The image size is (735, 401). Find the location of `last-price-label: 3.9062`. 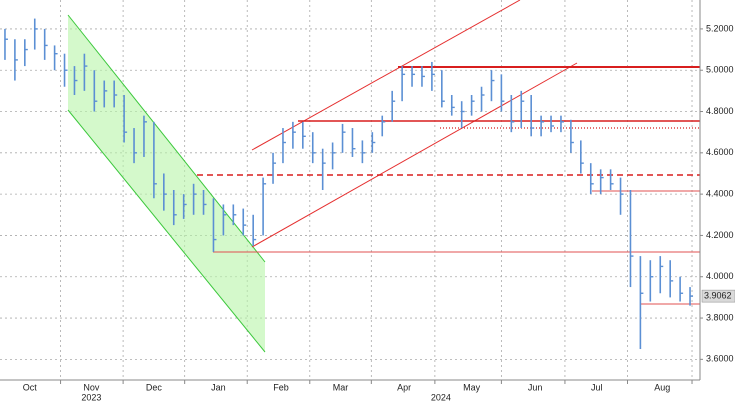

last-price-label: 3.9062 is located at coordinates (718, 295).